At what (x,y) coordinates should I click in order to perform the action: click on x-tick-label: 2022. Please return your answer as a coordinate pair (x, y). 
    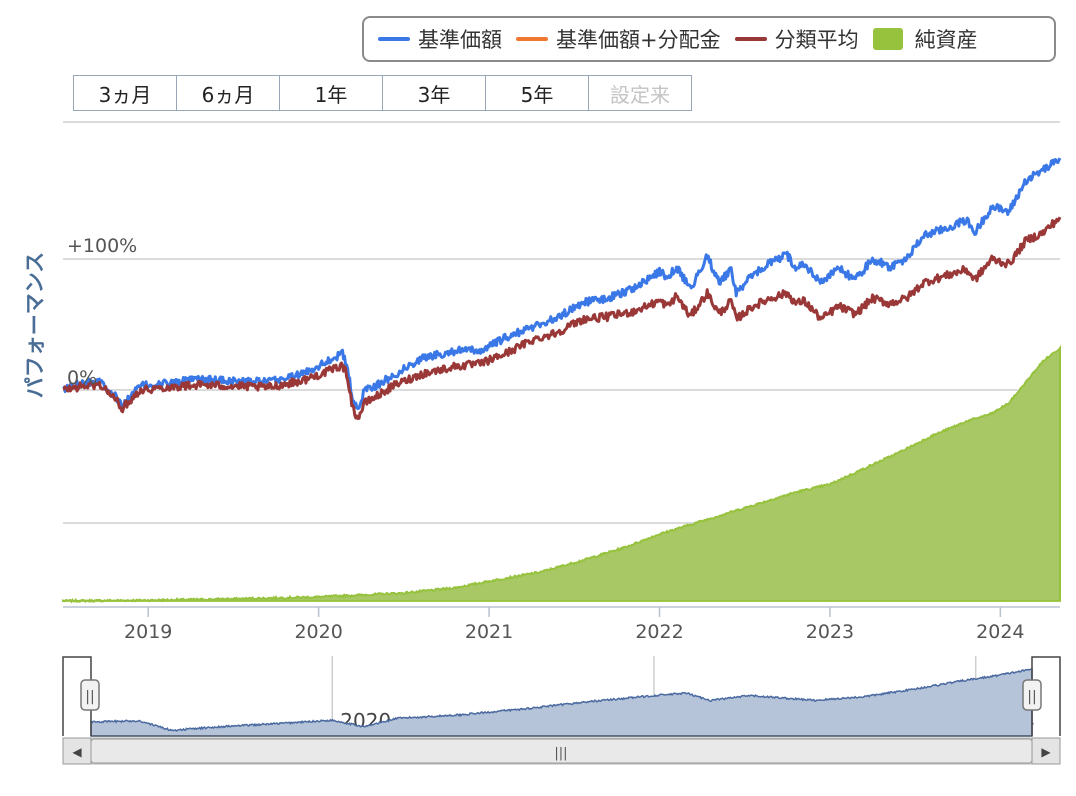
    Looking at the image, I should click on (659, 632).